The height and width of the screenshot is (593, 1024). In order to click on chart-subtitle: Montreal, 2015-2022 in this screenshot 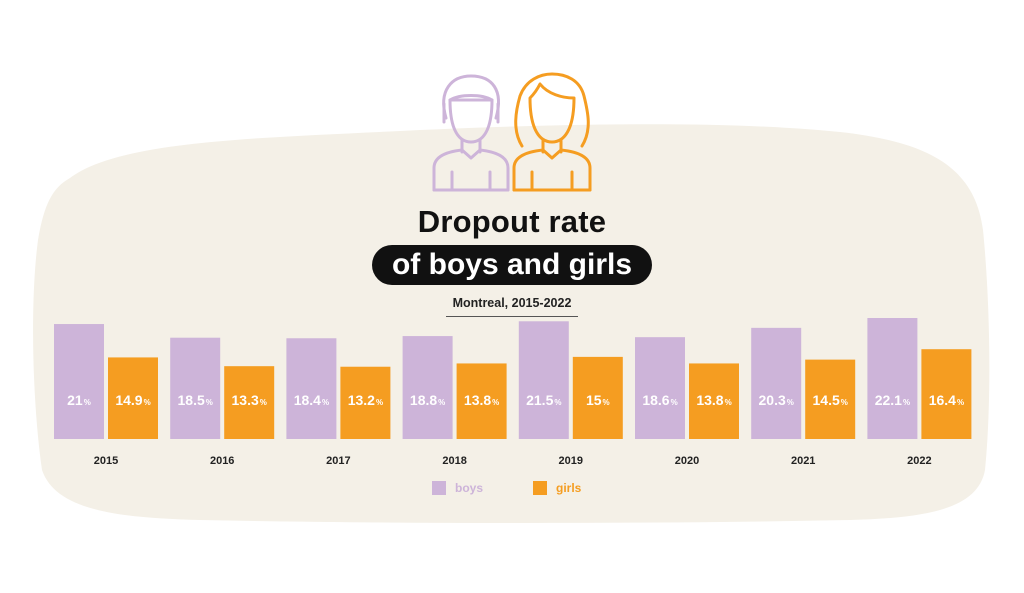, I will do `click(512, 303)`.